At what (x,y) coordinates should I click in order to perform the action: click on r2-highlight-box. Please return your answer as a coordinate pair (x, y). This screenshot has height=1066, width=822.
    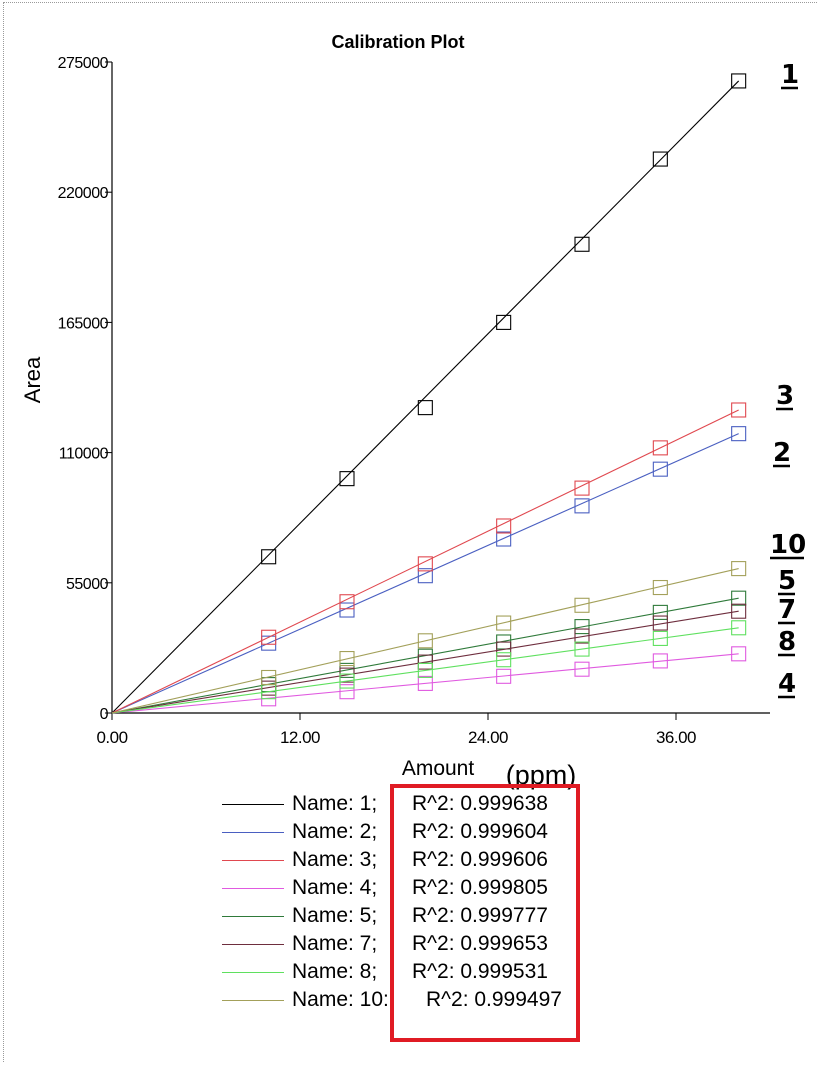
    Looking at the image, I should click on (485, 913).